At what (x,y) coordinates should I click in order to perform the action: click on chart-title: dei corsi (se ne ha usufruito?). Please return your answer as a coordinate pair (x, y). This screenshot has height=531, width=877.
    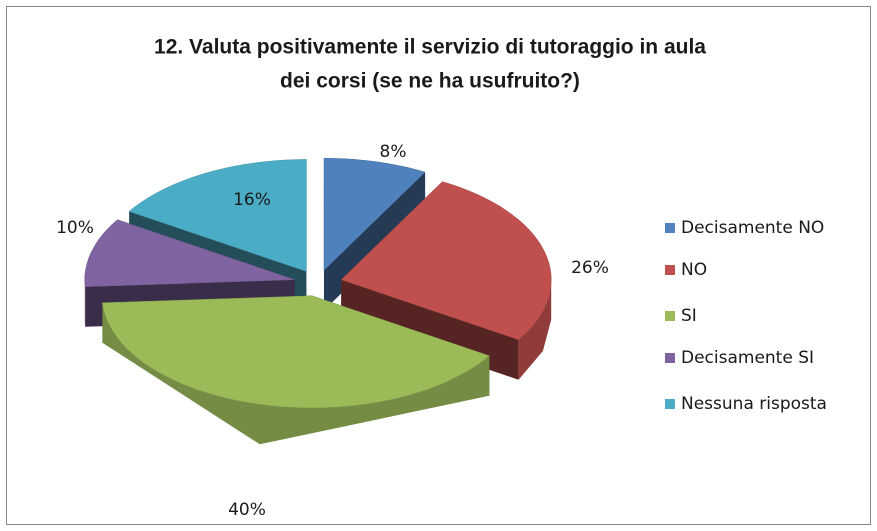
    Looking at the image, I should click on (430, 81).